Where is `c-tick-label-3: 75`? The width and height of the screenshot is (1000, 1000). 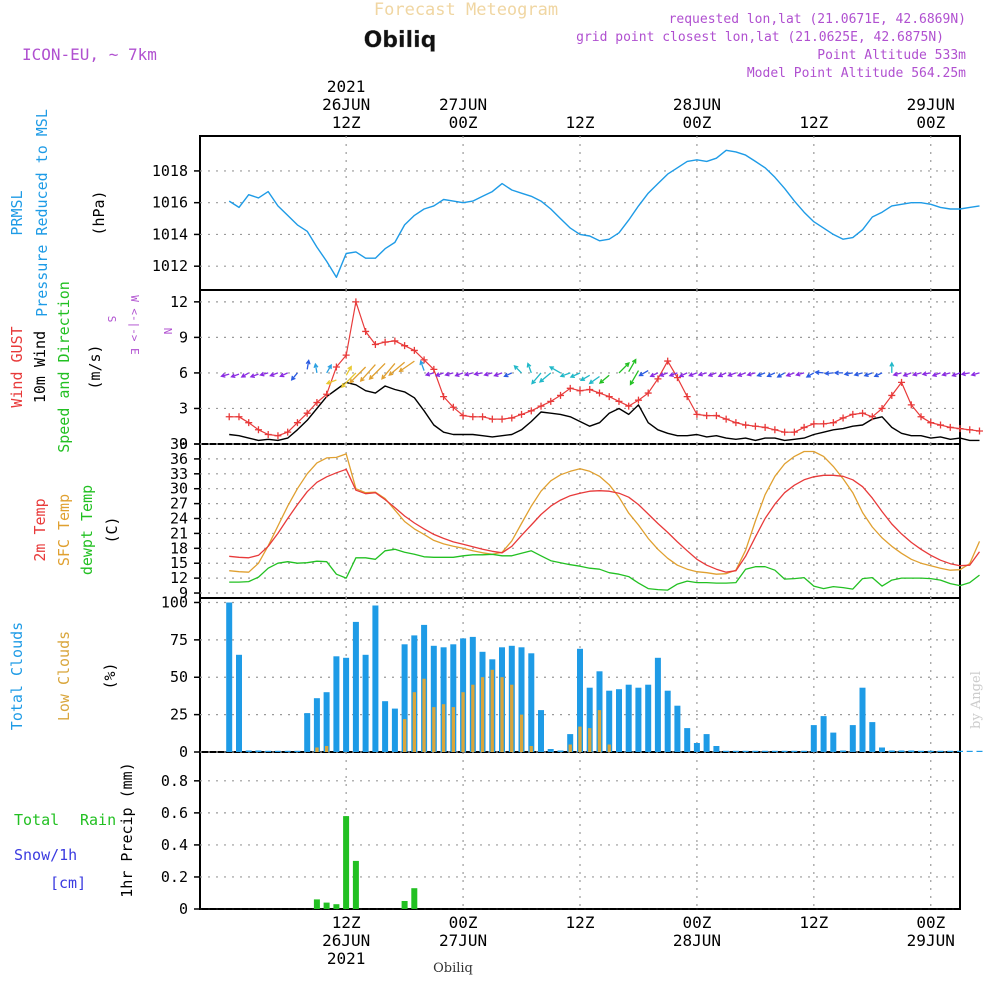 c-tick-label-3: 75 is located at coordinates (179, 640).